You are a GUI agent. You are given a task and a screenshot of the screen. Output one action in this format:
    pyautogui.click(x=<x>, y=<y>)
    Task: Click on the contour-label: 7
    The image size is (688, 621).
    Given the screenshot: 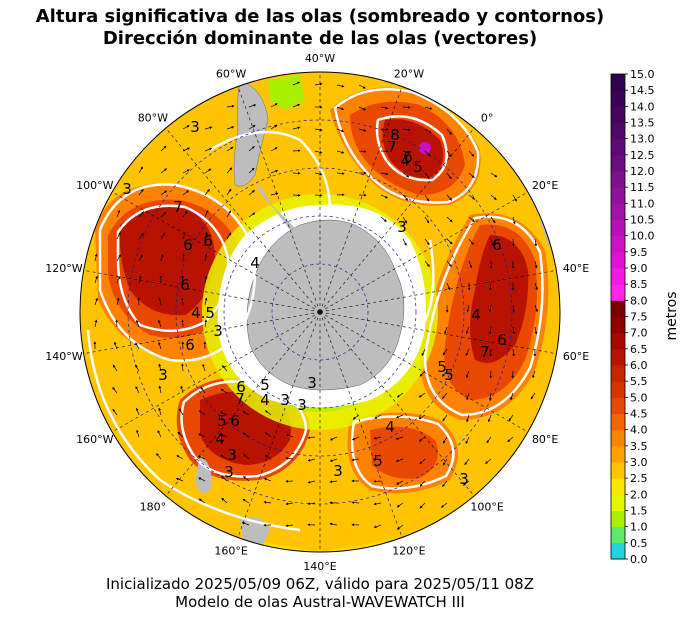 What is the action you would take?
    pyautogui.click(x=178, y=207)
    